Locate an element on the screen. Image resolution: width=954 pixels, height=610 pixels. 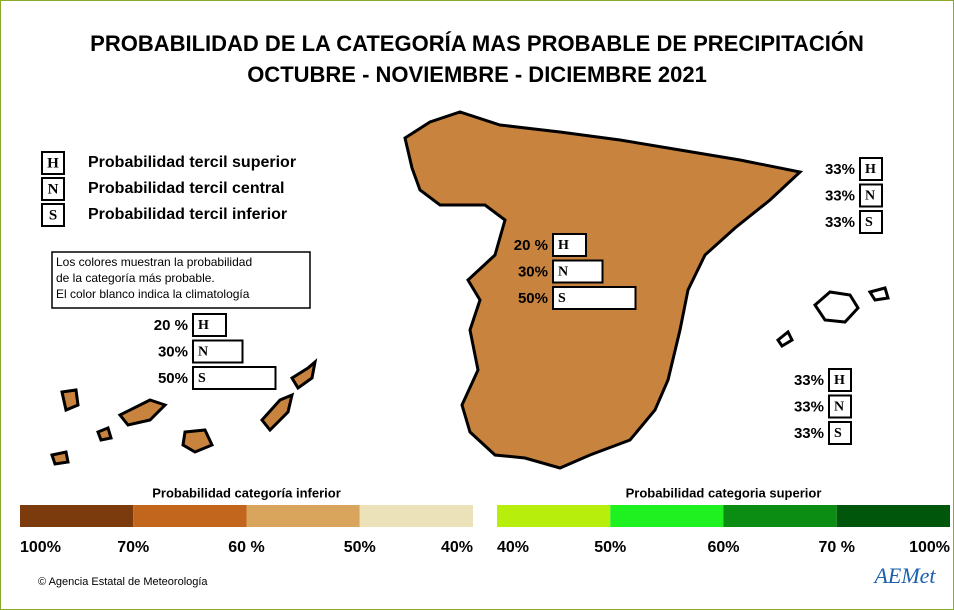
footer: © Agencia Estatal de Meteorología is located at coordinates (123, 582).